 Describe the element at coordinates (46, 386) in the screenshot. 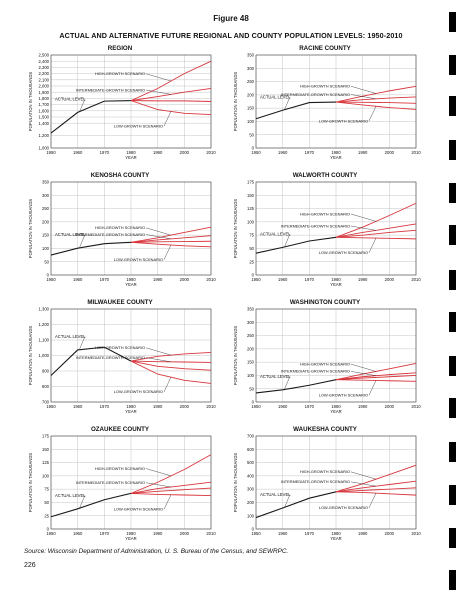

I see `y-tick-label: 800` at that location.